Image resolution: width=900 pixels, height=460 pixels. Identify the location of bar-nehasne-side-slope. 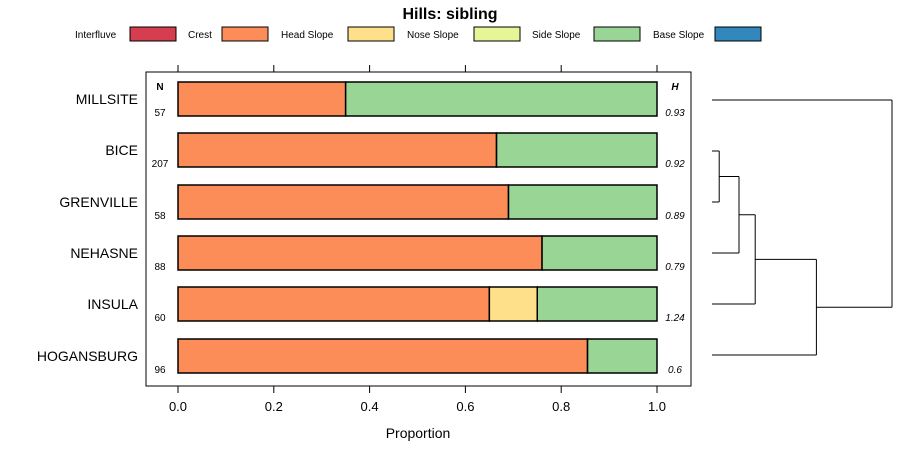
(599, 253).